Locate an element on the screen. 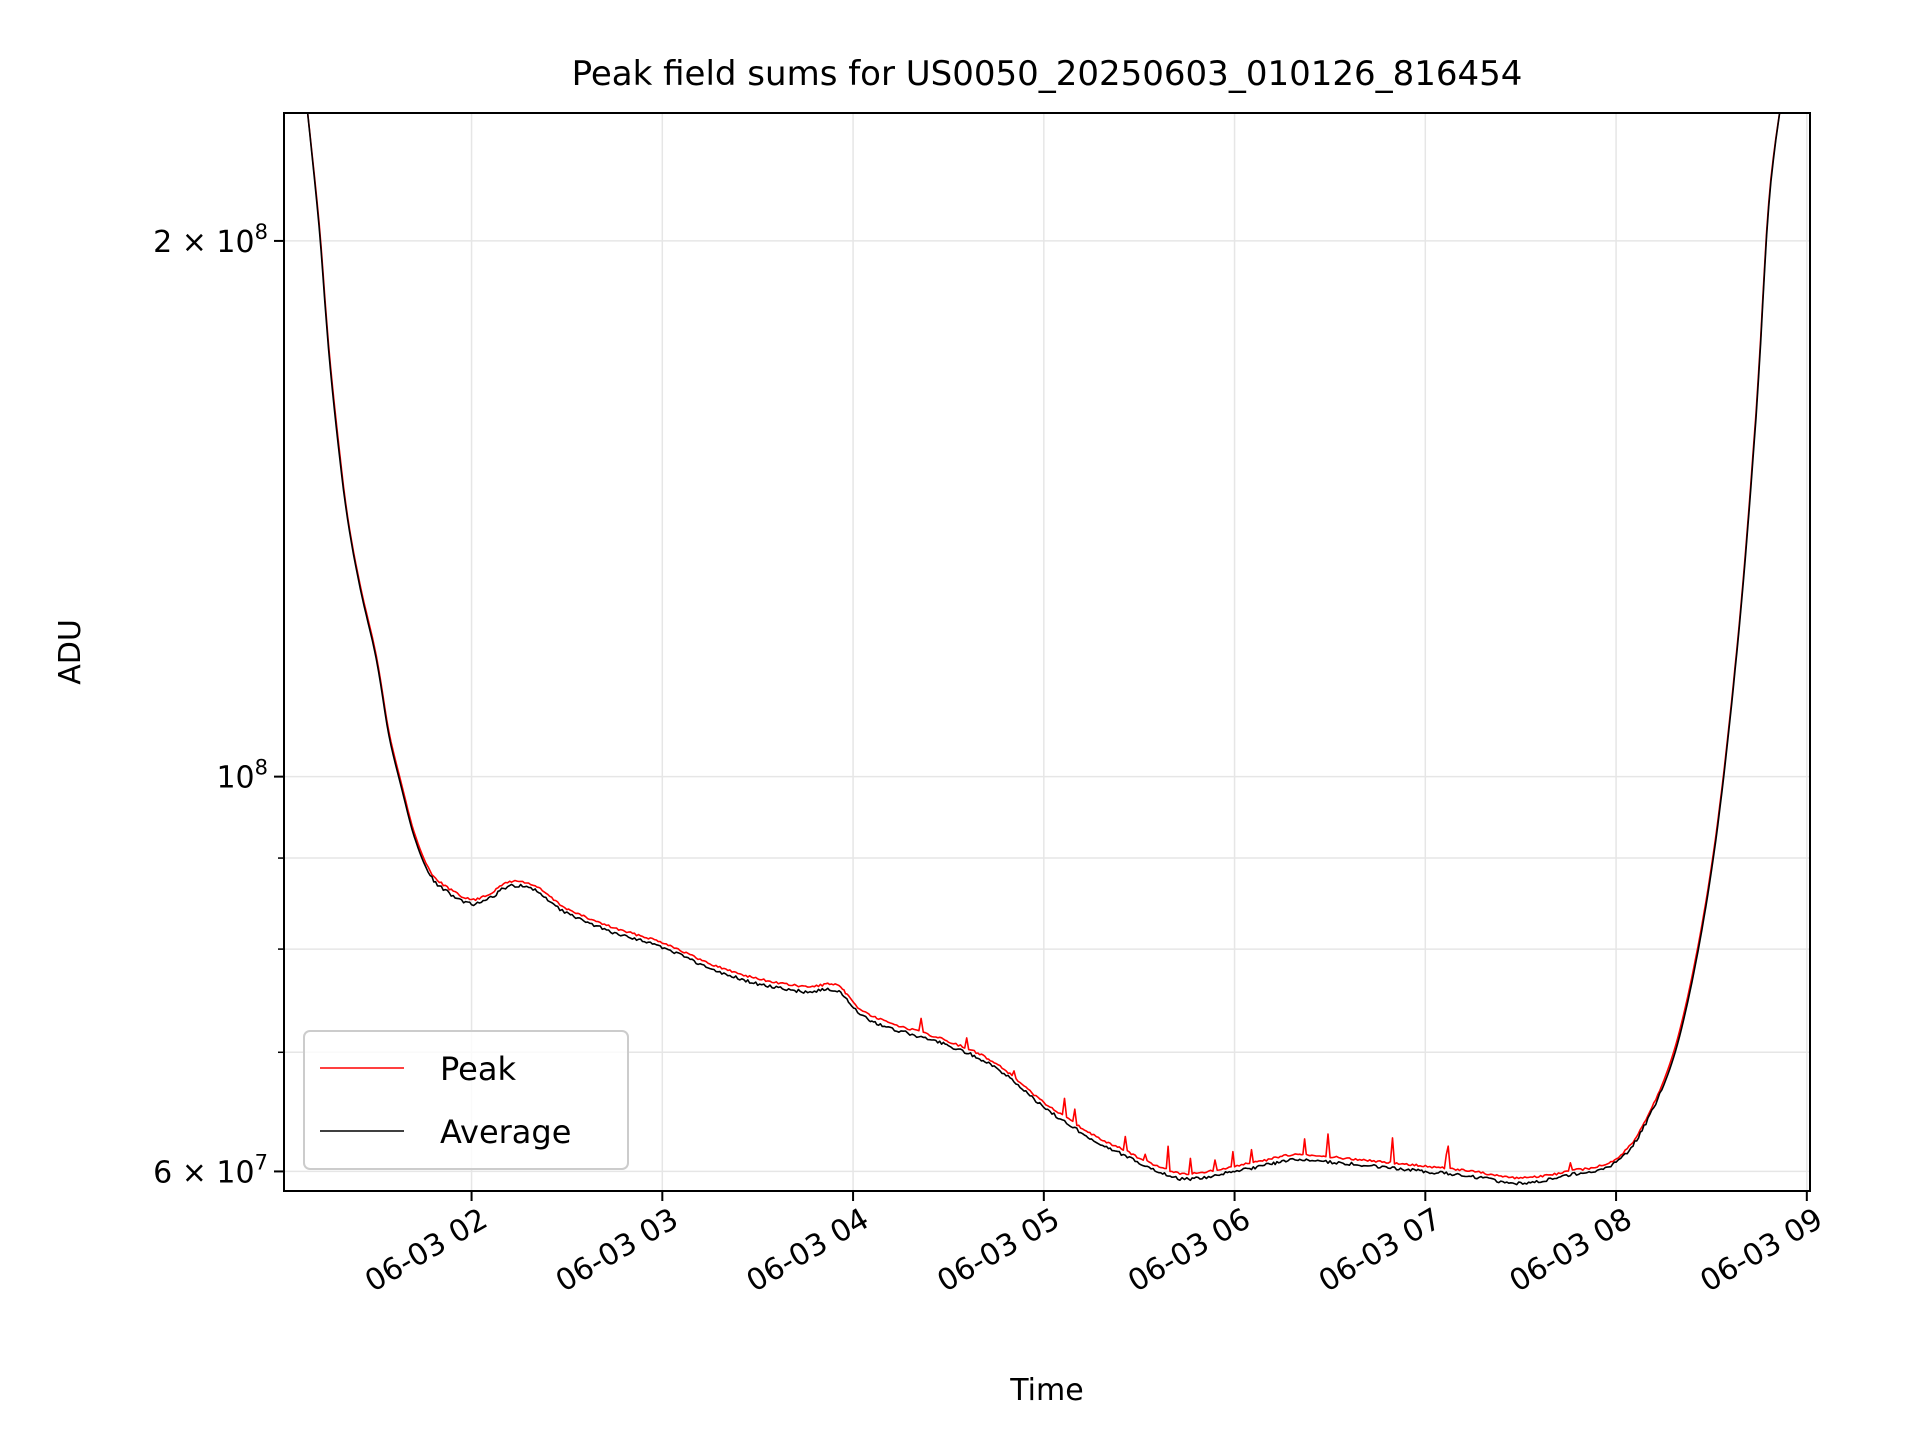  legend-label-peak: Peak is located at coordinates (478, 1069).